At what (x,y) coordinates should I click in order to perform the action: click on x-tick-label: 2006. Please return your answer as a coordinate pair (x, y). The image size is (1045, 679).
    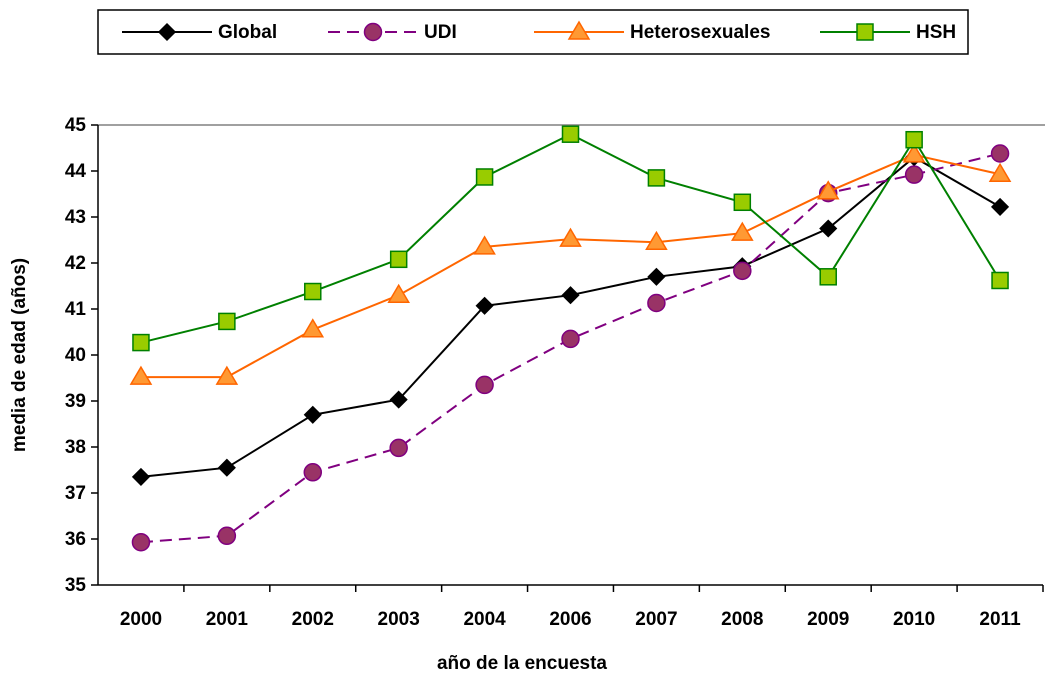
    Looking at the image, I should click on (570, 619).